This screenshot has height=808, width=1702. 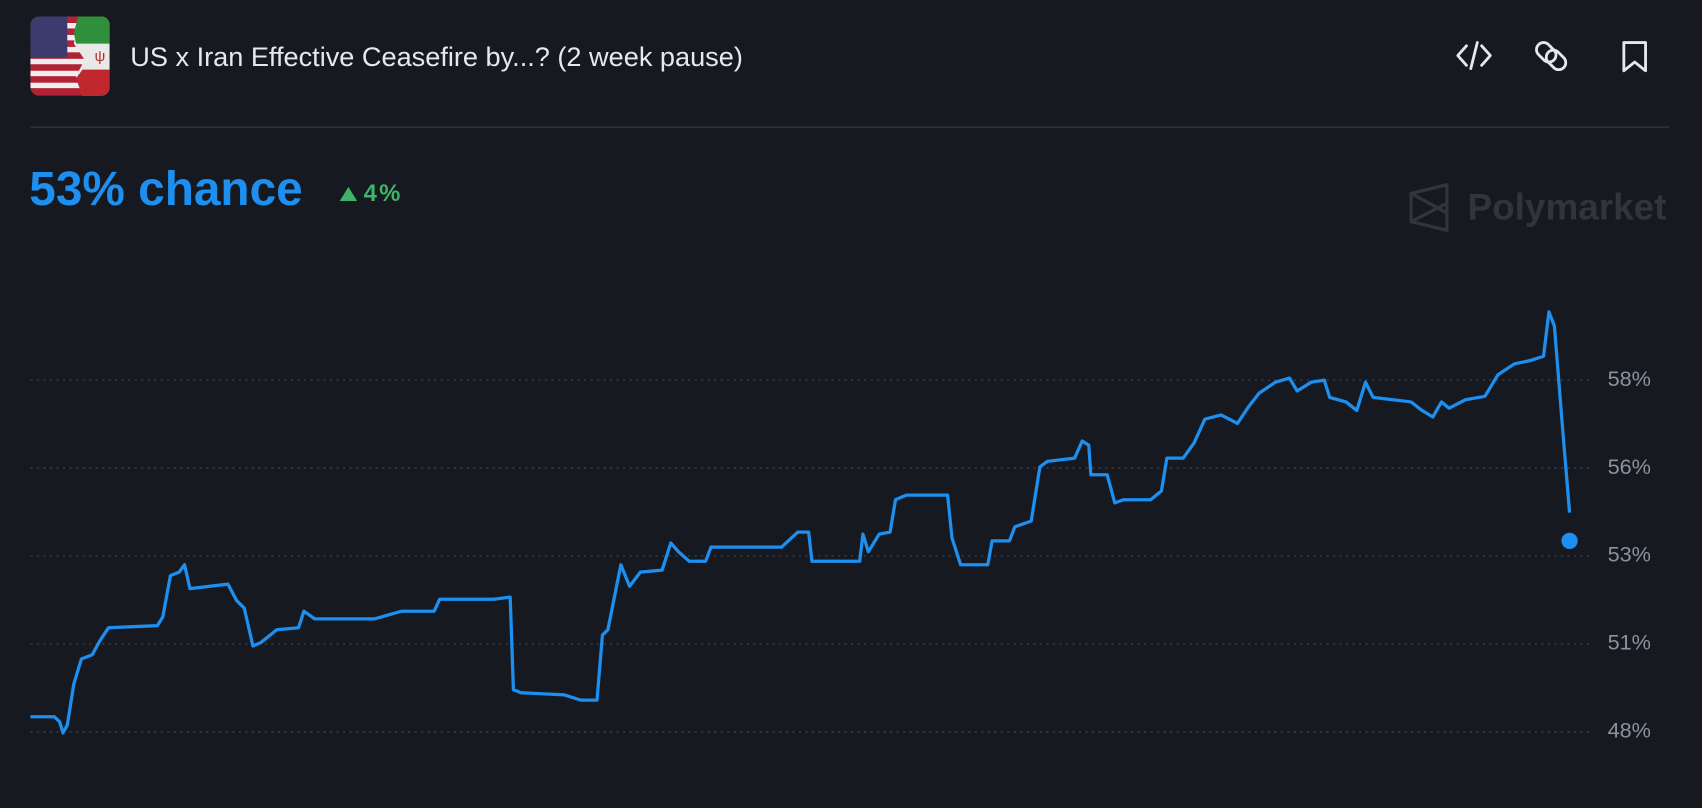 I want to click on change-arrow, so click(x=348, y=194).